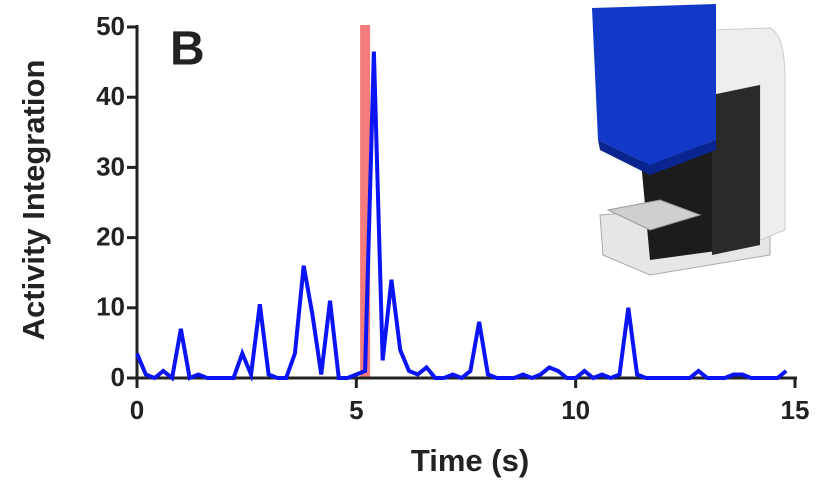 The width and height of the screenshot is (834, 487). What do you see at coordinates (356, 410) in the screenshot?
I see `x-tick-label: 5` at bounding box center [356, 410].